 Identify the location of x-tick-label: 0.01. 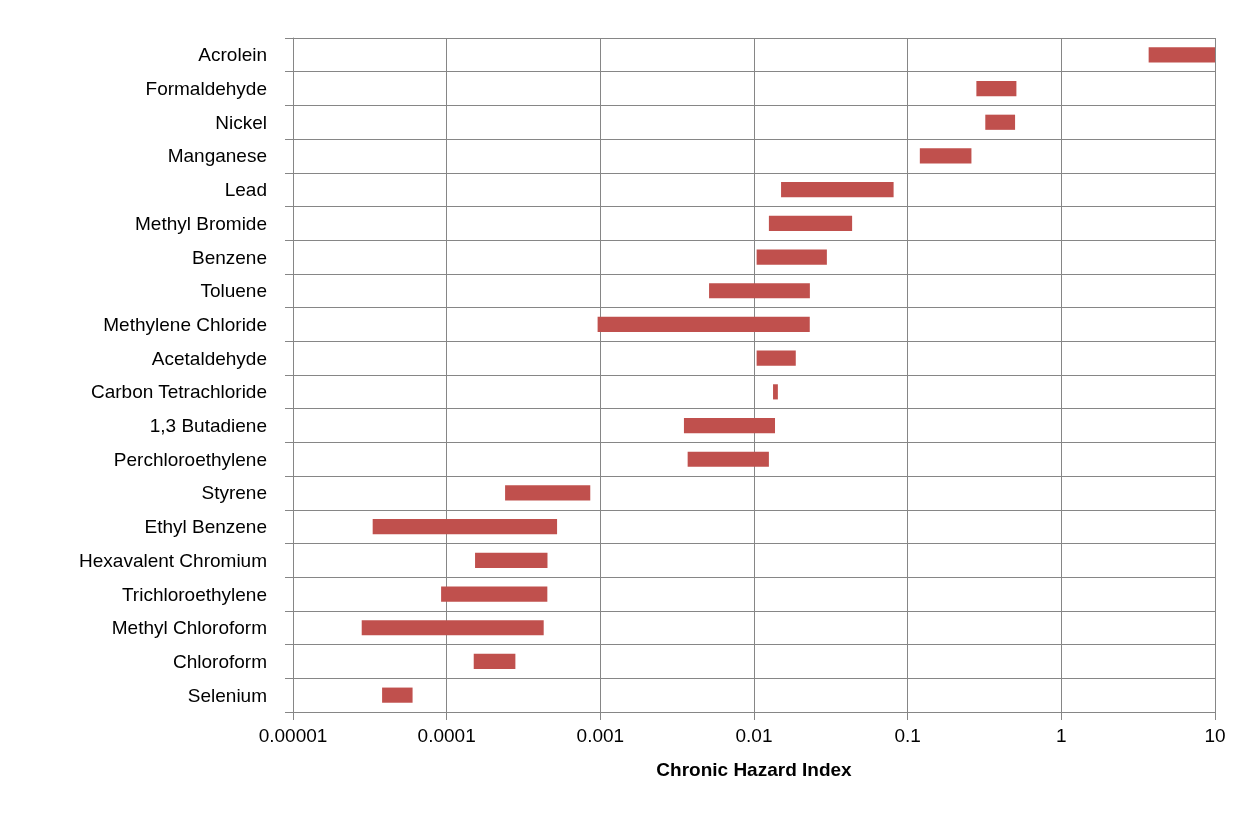
(754, 735).